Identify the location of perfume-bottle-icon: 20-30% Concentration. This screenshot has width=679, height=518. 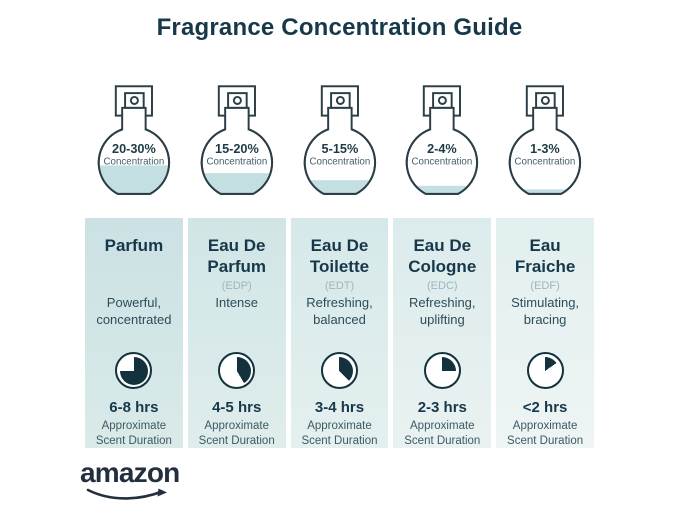
(134, 140).